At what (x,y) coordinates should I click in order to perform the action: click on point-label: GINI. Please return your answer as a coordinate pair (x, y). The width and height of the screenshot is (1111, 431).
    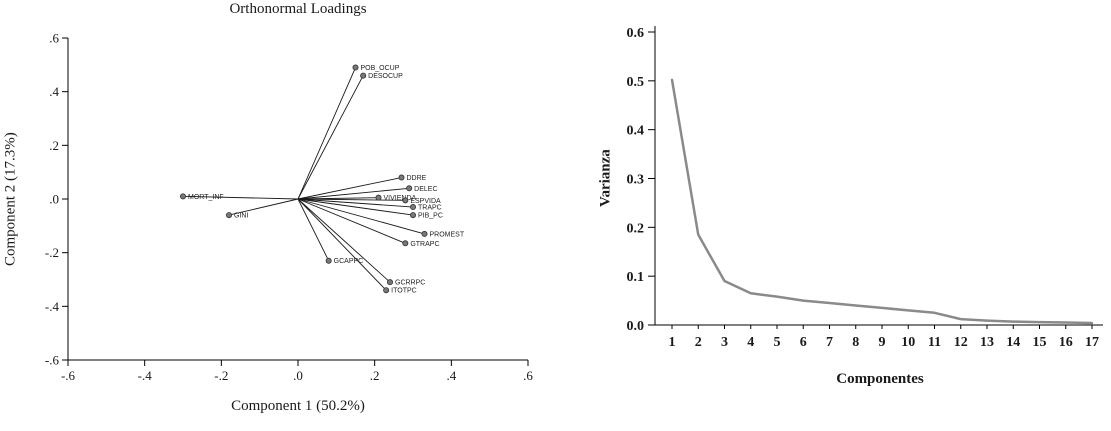
    Looking at the image, I should click on (241, 216).